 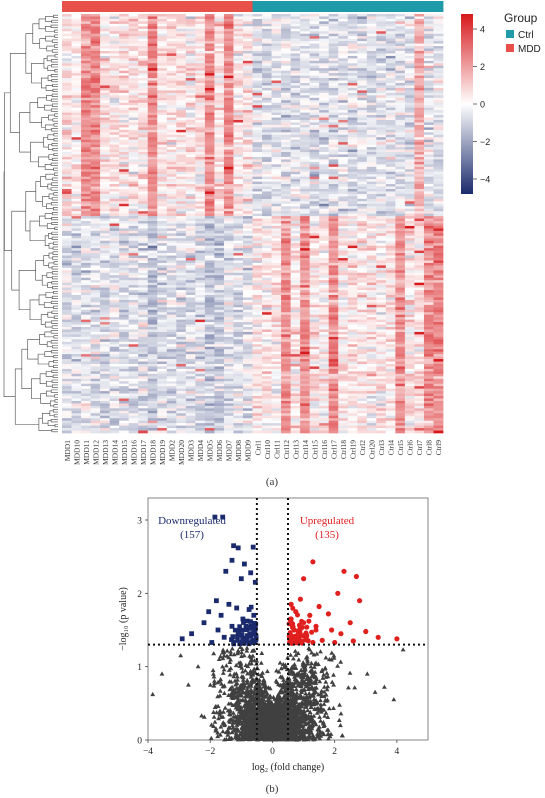 What do you see at coordinates (400, 6) in the screenshot?
I see `group-cell-ctrl5` at bounding box center [400, 6].